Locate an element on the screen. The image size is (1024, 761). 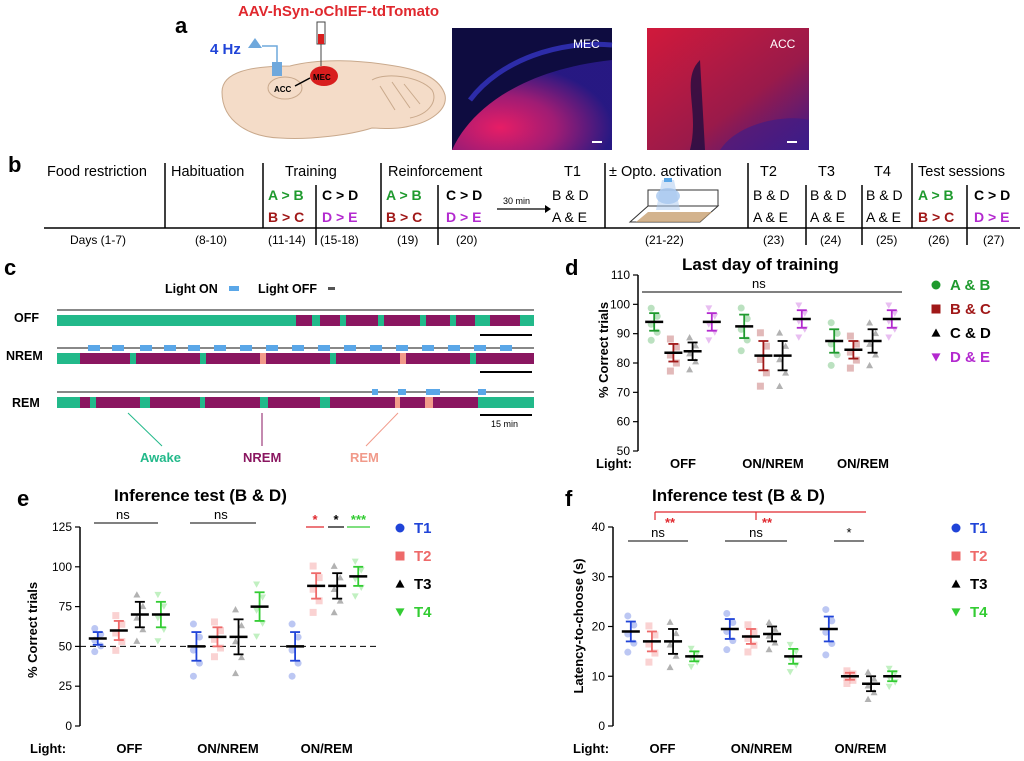
chart-title: Inference test (B & D) is located at coordinates (738, 495).